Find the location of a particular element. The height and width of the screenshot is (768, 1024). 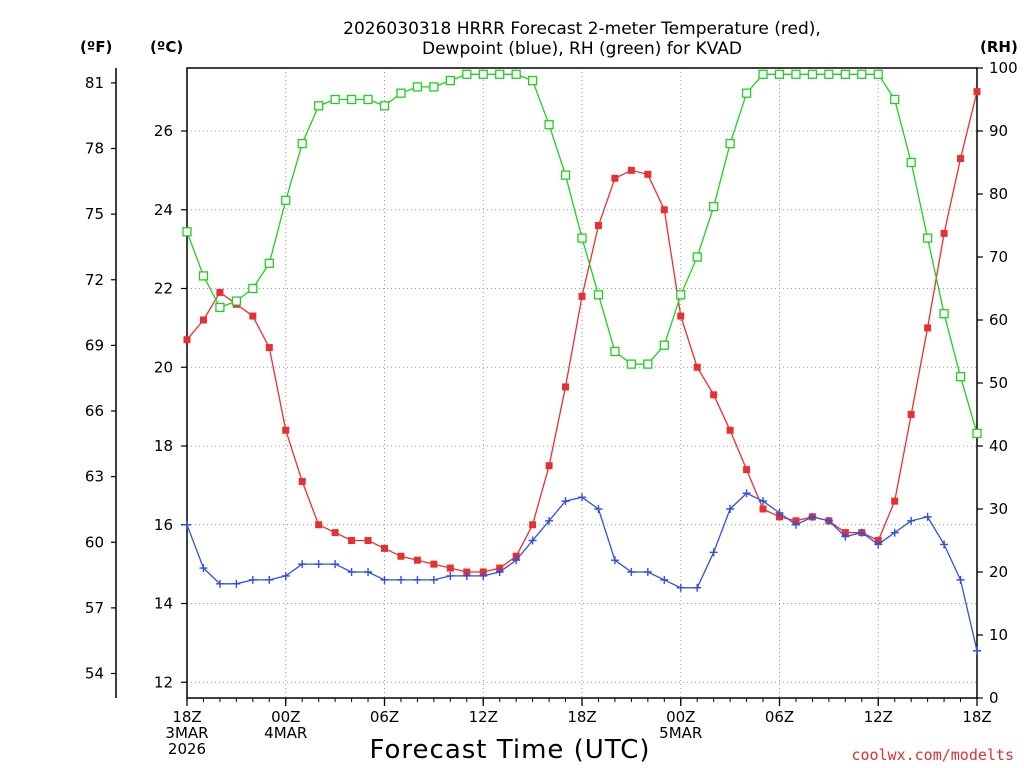

rh-tick-label: 20 is located at coordinates (998, 572).